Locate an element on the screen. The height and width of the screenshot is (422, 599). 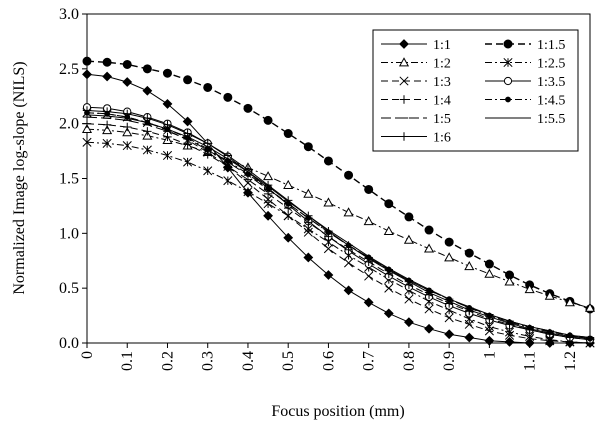
legend-label: 1:3.5 is located at coordinates (551, 82).